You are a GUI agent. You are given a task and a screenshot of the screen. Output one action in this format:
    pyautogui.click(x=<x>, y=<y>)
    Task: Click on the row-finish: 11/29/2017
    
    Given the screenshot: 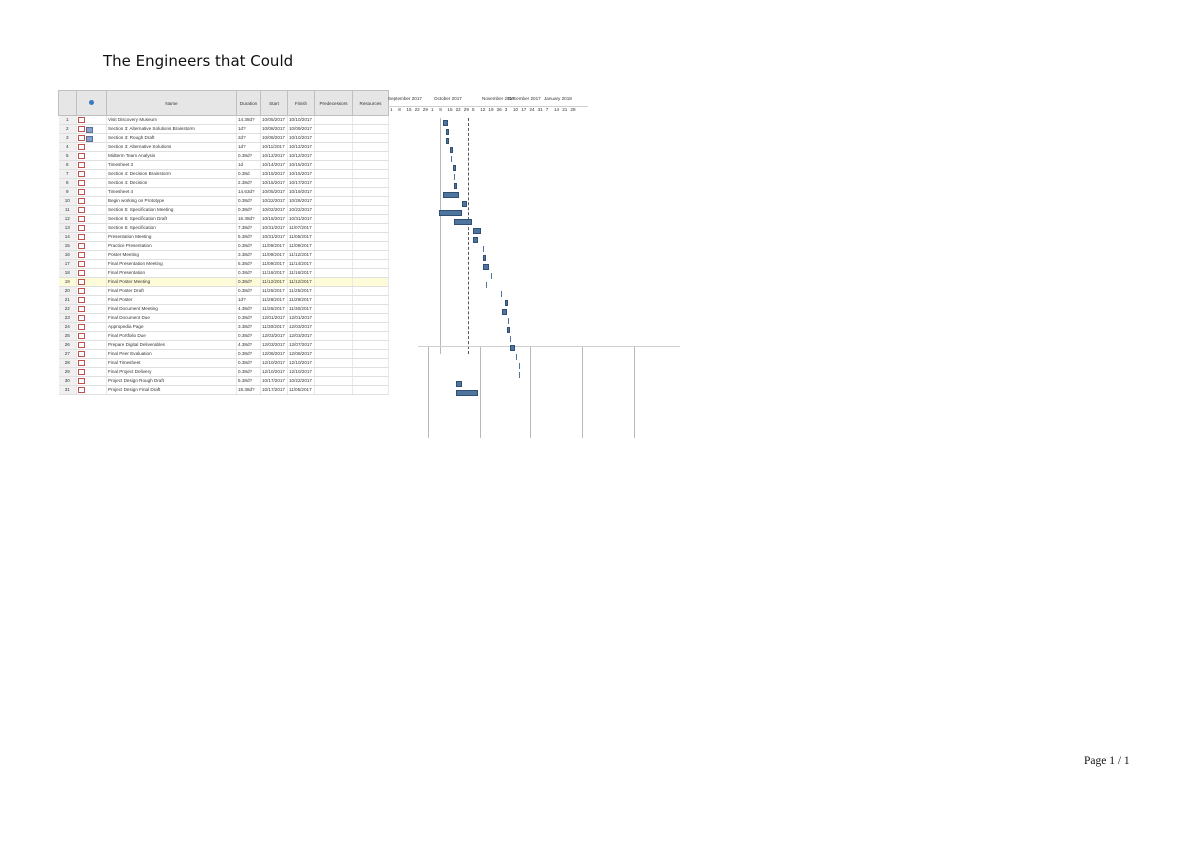 What is the action you would take?
    pyautogui.click(x=301, y=300)
    